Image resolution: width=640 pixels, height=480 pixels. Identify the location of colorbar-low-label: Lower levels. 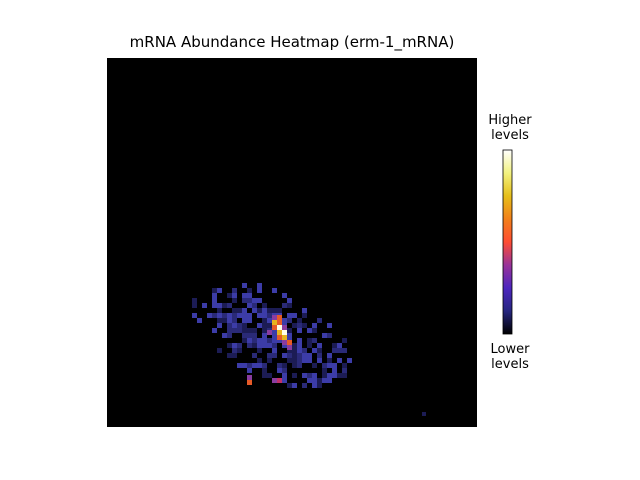
(510, 357).